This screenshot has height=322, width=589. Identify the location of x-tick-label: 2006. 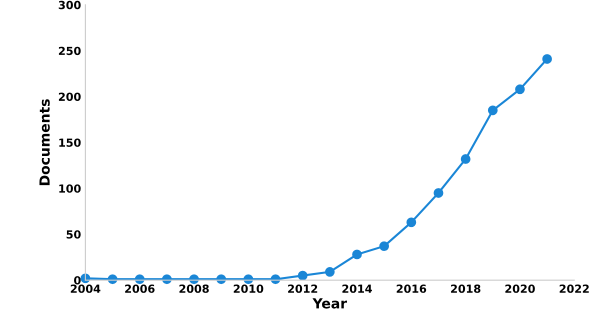
(140, 288).